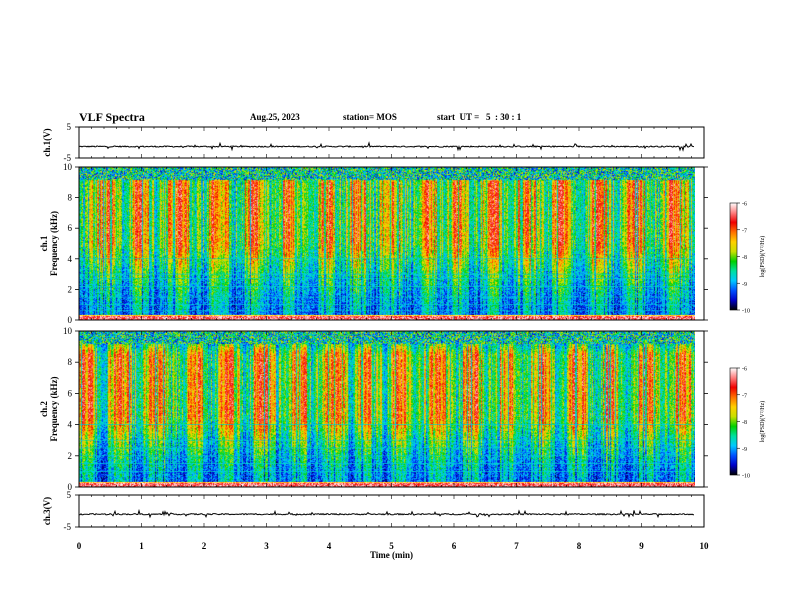 The height and width of the screenshot is (612, 792). I want to click on x-tick-label: 3, so click(266, 546).